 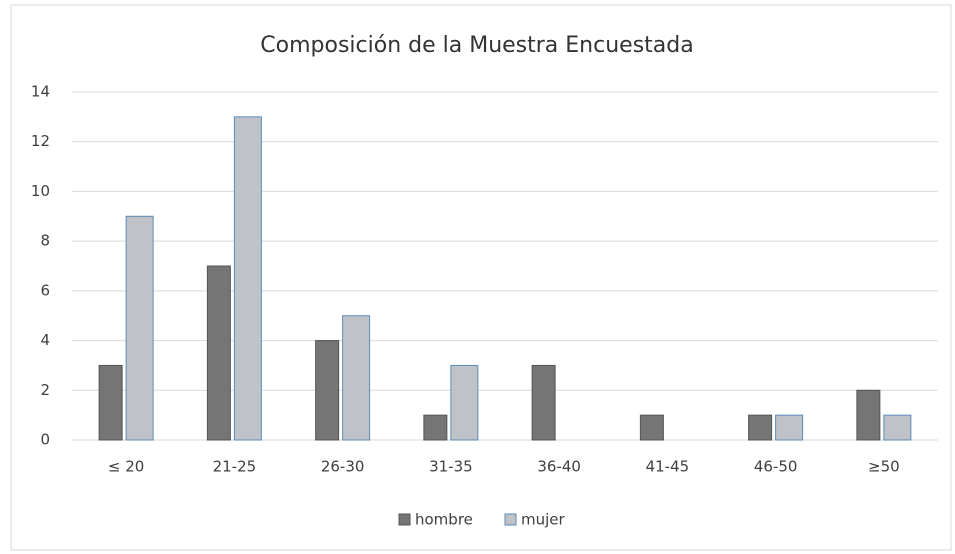 What do you see at coordinates (45, 290) in the screenshot?
I see `y-tick-label: 6` at bounding box center [45, 290].